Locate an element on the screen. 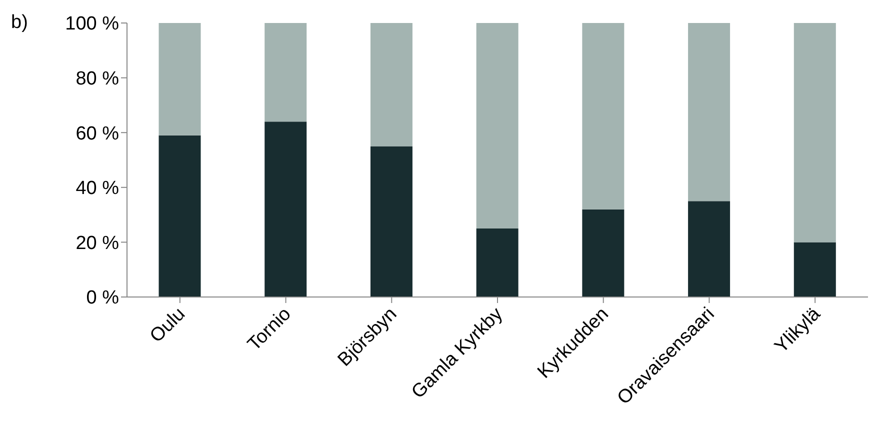 Image resolution: width=872 pixels, height=437 pixels. y-tick-label: 40 % is located at coordinates (98, 189).